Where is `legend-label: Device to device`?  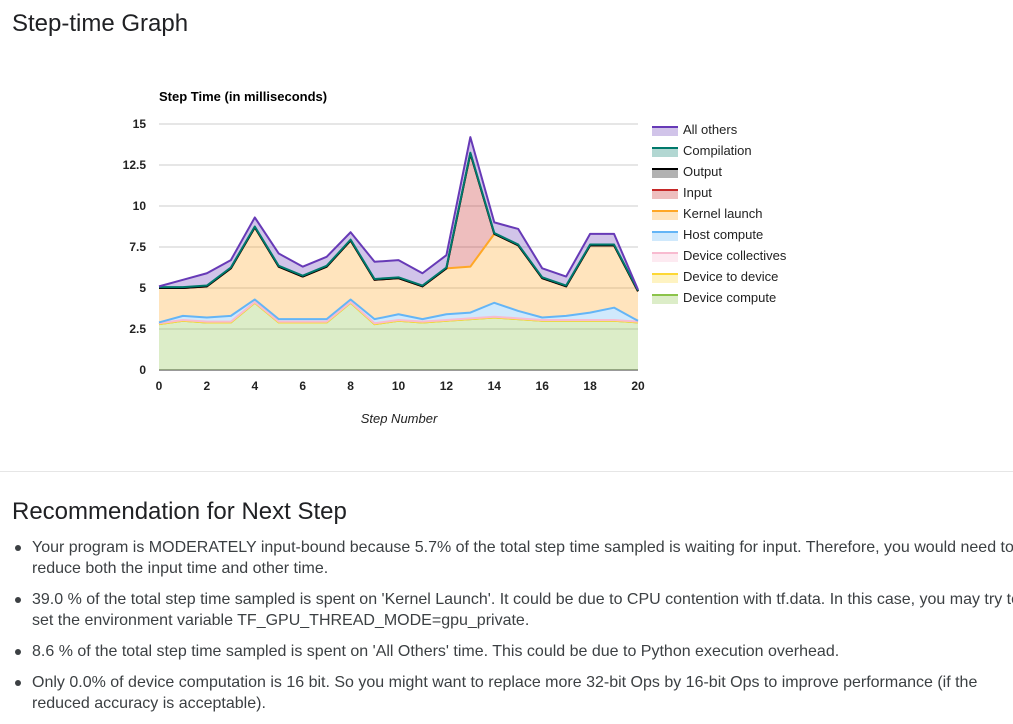 legend-label: Device to device is located at coordinates (730, 276).